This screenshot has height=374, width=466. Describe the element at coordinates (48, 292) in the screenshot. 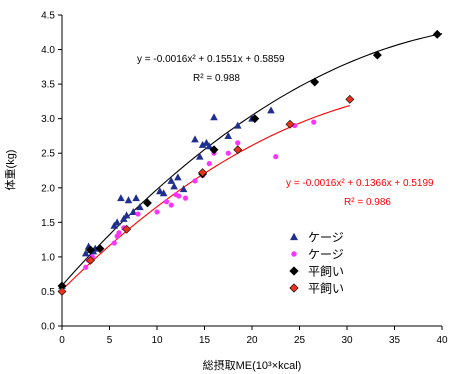

I see `y-tick-label: 0.5` at that location.